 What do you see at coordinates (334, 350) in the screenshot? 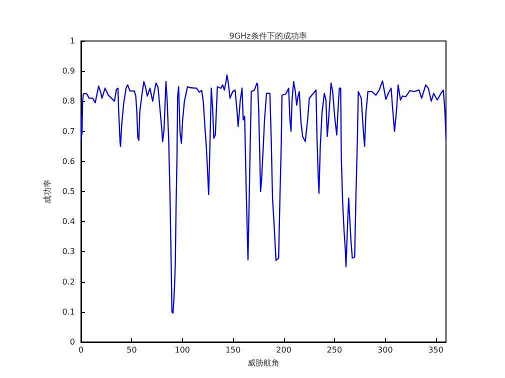
I see `x-tick-label: 250` at bounding box center [334, 350].